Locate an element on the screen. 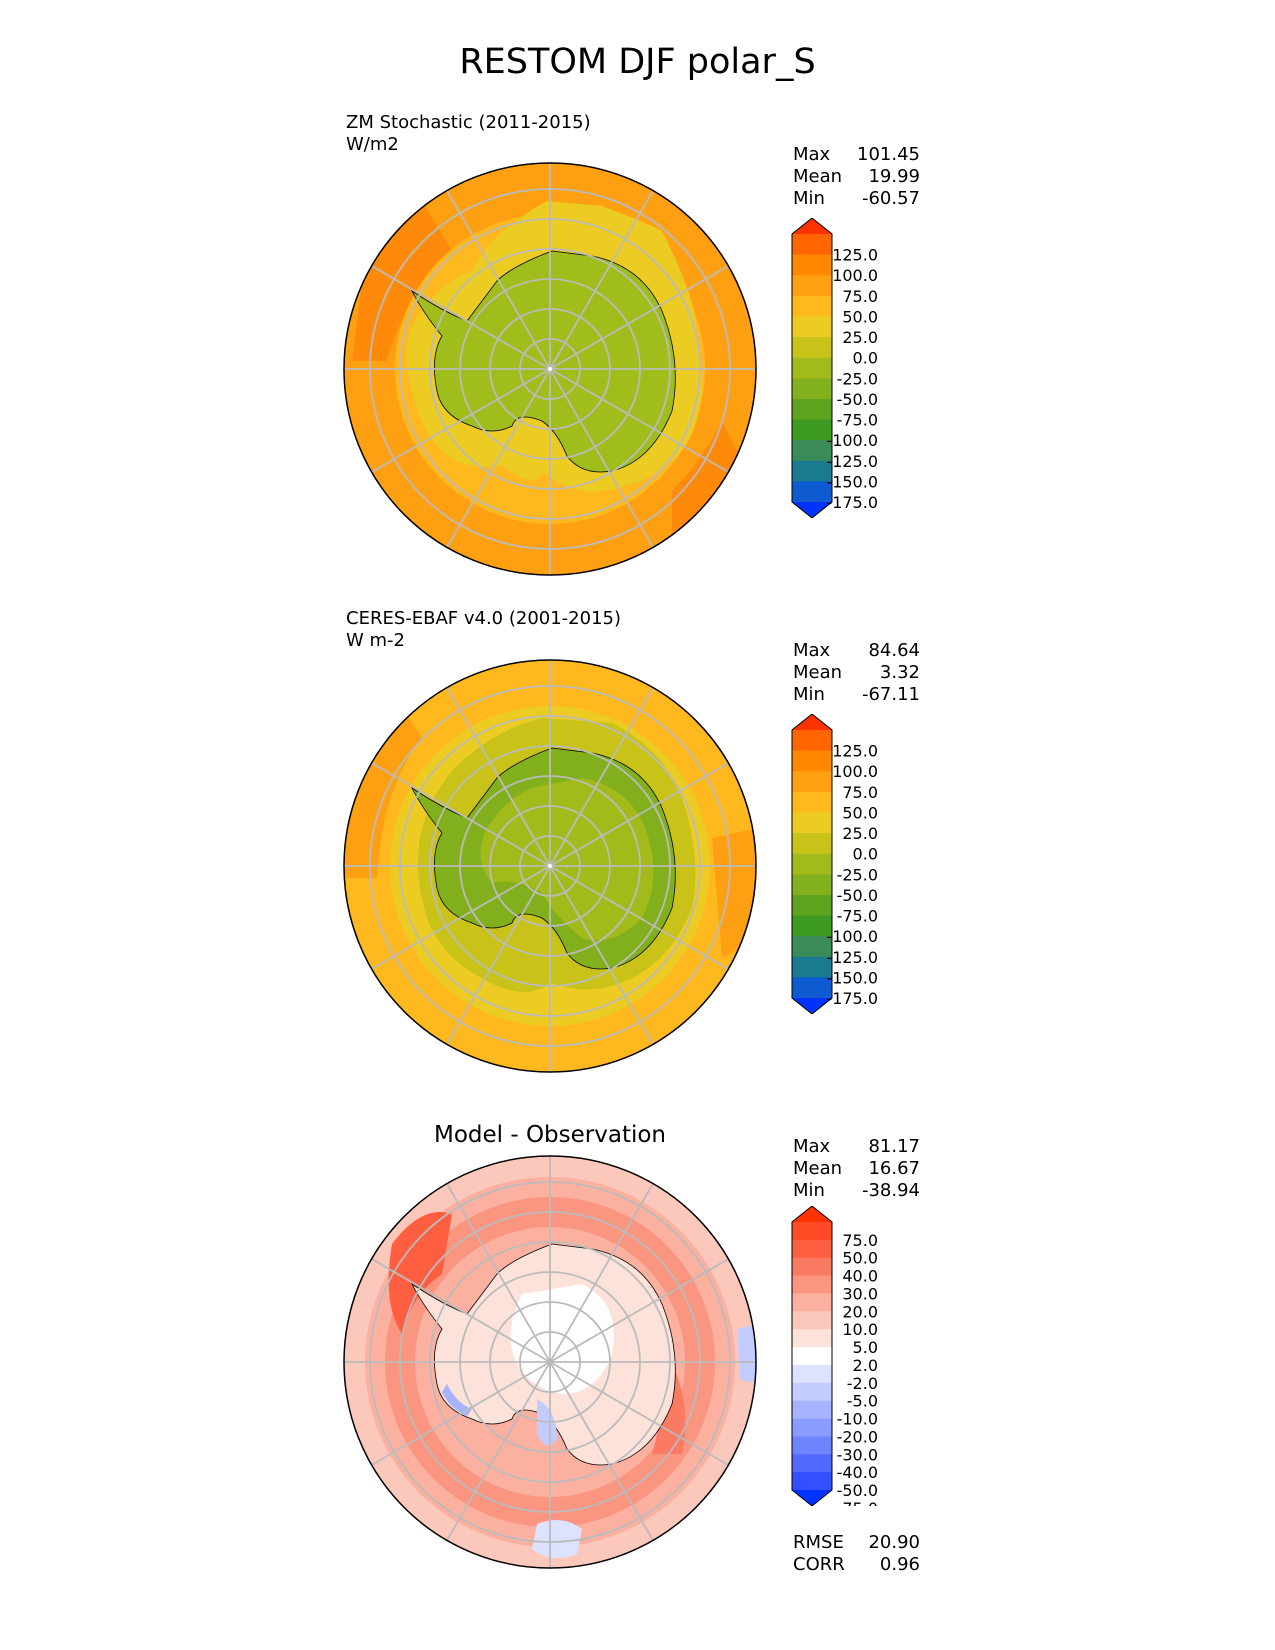 The height and width of the screenshot is (1650, 1275). colorbar-tick-label: -30.0 is located at coordinates (857, 1454).